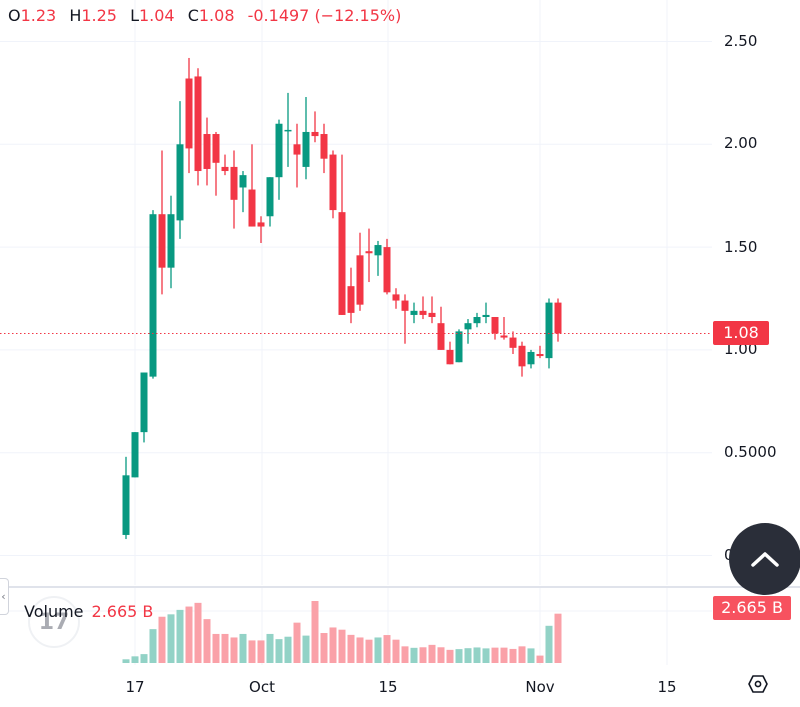 This screenshot has width=800, height=707. Describe the element at coordinates (216, 15) in the screenshot. I see `close-value: 1.08` at that location.